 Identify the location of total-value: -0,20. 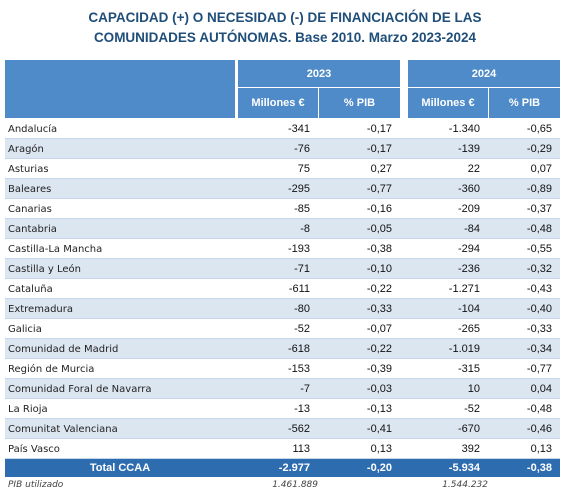
(359, 468).